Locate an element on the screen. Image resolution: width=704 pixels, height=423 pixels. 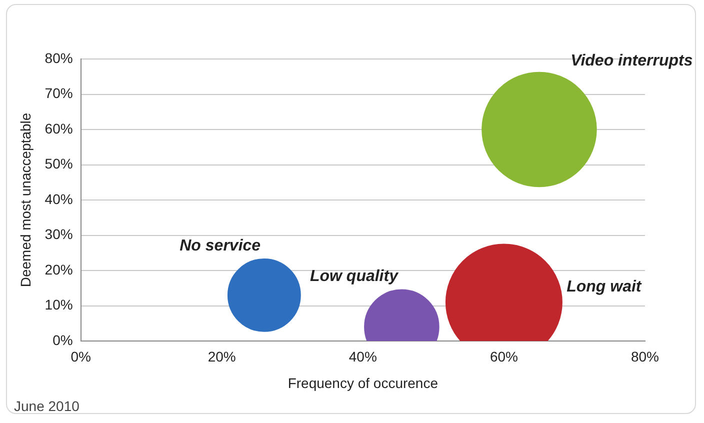
y-tick-label: 30% is located at coordinates (58, 234).